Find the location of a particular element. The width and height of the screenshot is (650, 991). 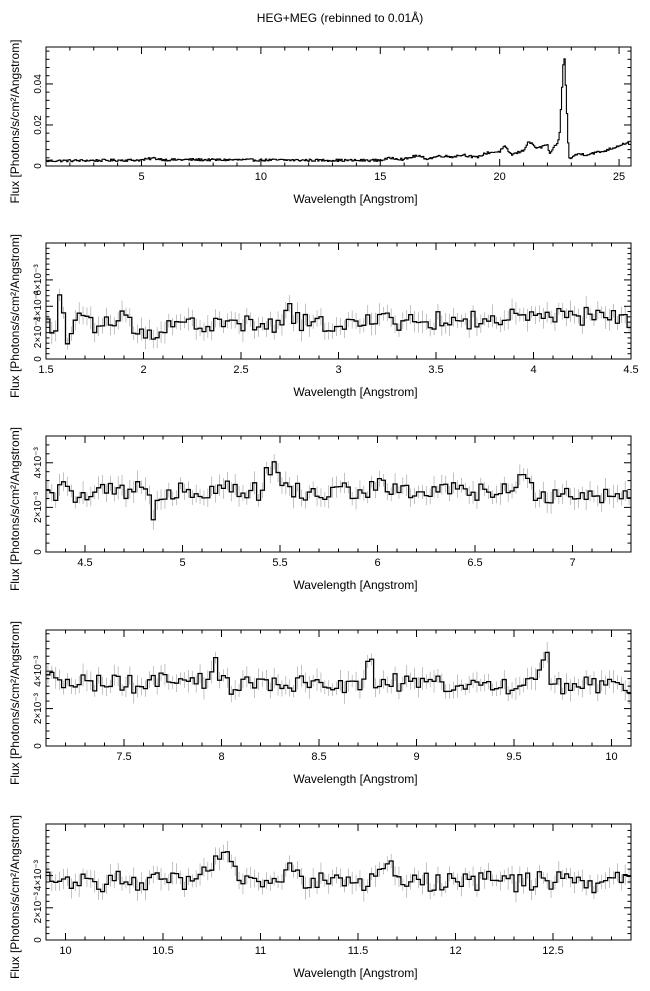

x-tick-label: 12 is located at coordinates (455, 951).